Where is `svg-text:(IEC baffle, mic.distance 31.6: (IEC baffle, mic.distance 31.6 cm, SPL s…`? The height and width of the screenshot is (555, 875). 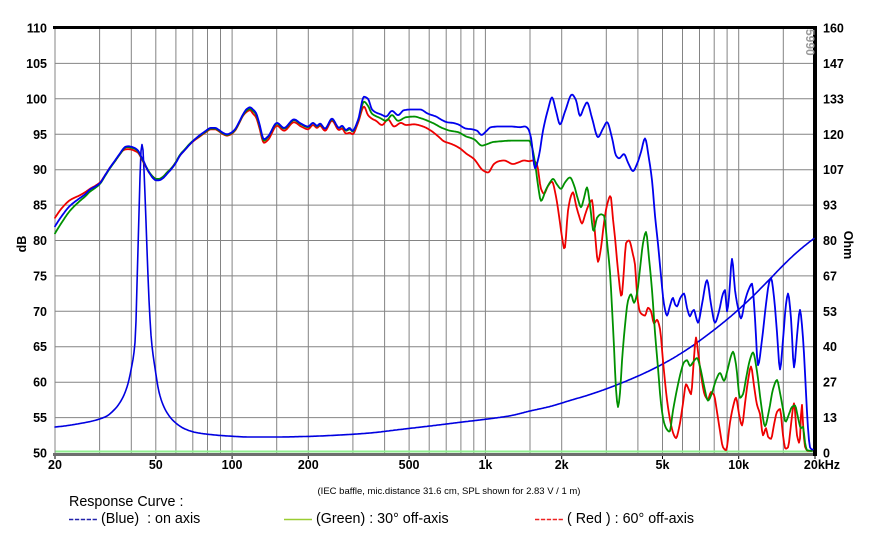 svg-text:(IEC baffle, mic.distance 31.6: (IEC baffle, mic.distance 31.6 cm, SPL s… is located at coordinates (449, 491).